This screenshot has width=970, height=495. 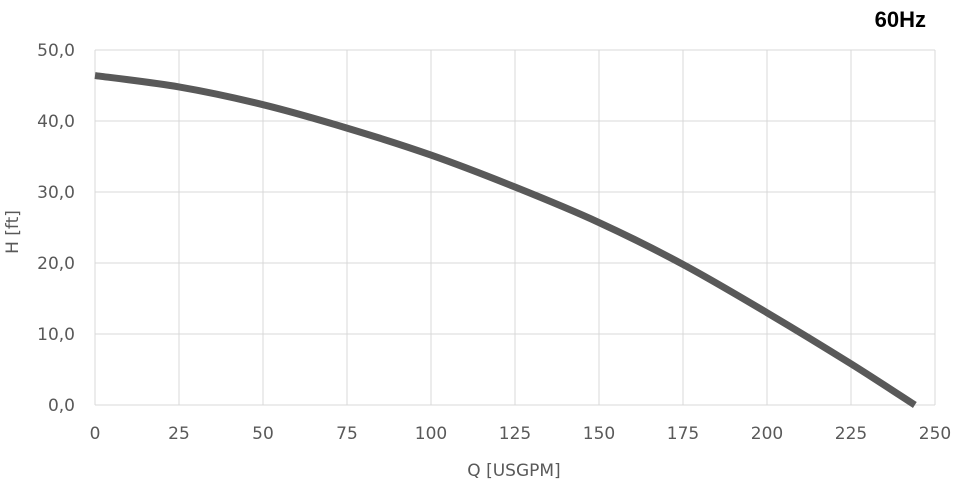 I want to click on x-tick-label: 50, so click(x=263, y=434).